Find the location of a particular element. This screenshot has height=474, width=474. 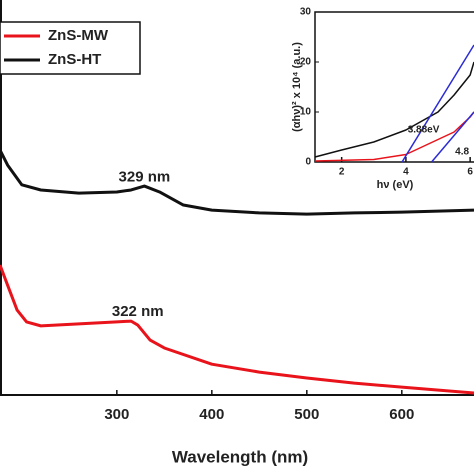

annotation: 4.8 is located at coordinates (462, 152).